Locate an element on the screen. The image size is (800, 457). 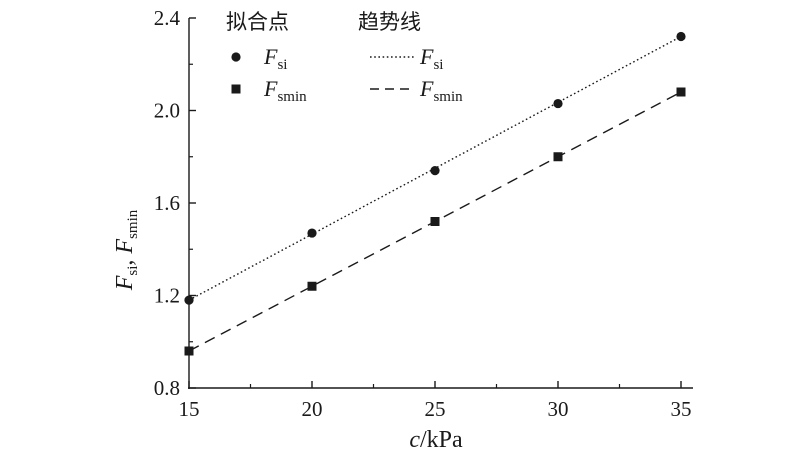
y-tick-label: 0.8 is located at coordinates (167, 388).